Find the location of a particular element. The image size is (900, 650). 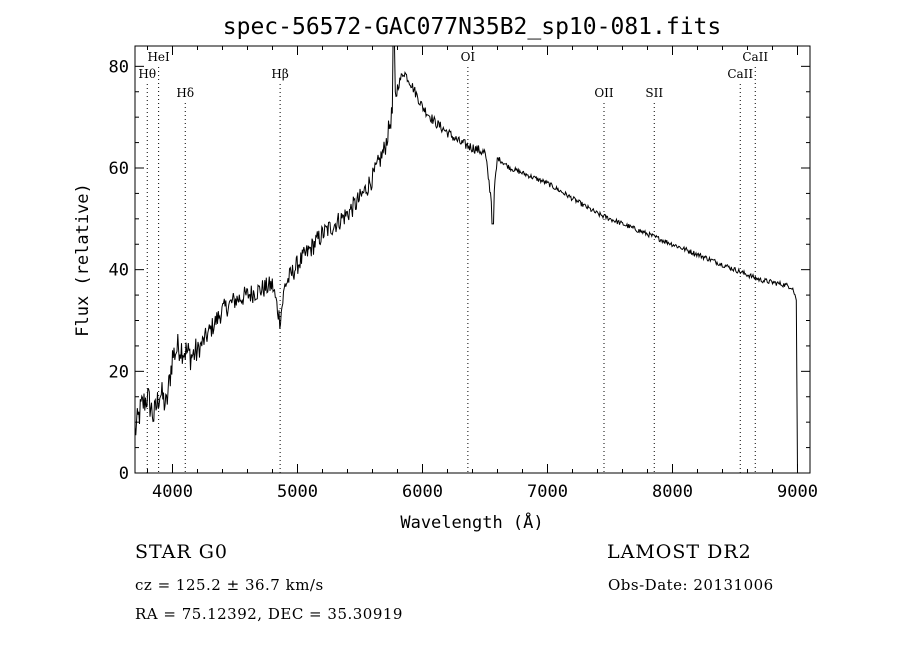

chart-title: spec-56572-GAC077N35B2_sp10-081.fits is located at coordinates (472, 27).